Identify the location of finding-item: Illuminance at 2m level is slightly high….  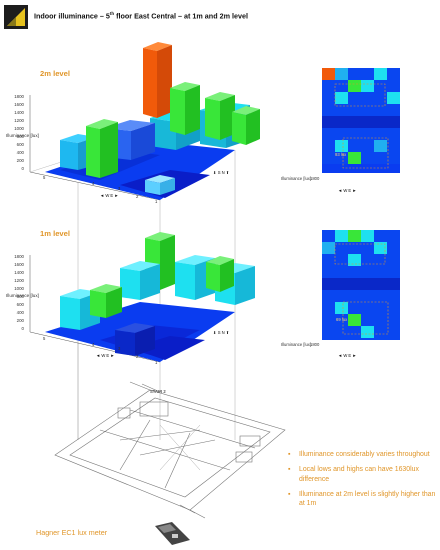
(363, 499).